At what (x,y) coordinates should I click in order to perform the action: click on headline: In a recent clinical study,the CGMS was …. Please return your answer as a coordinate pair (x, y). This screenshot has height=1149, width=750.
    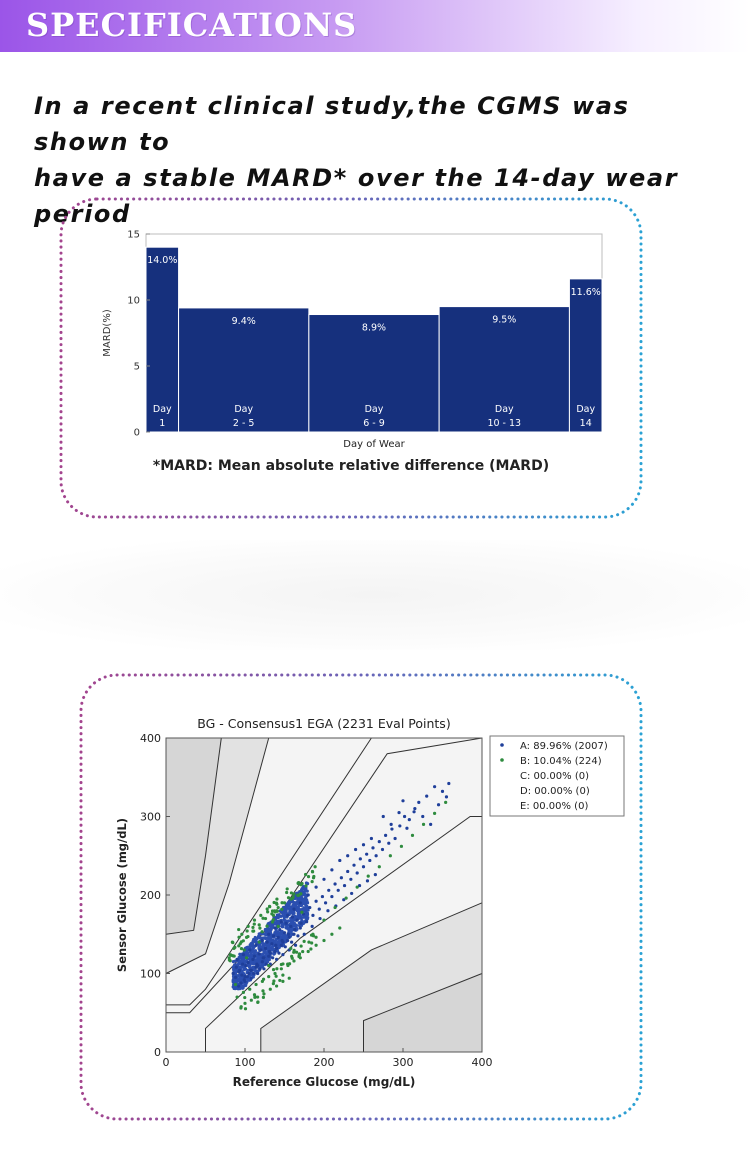
    Looking at the image, I should click on (384, 160).